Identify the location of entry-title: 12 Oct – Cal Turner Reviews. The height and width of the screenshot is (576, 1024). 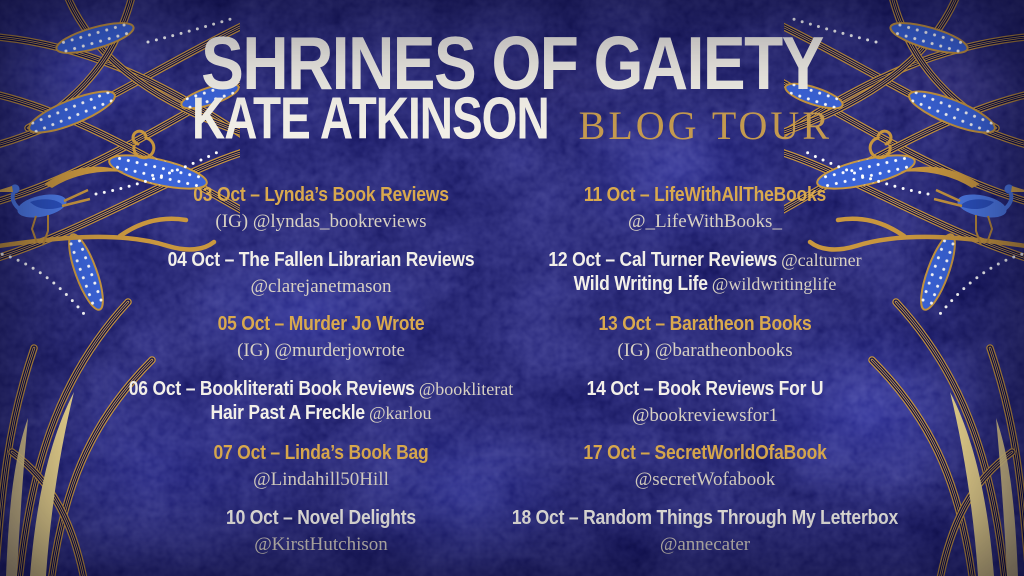
(663, 258).